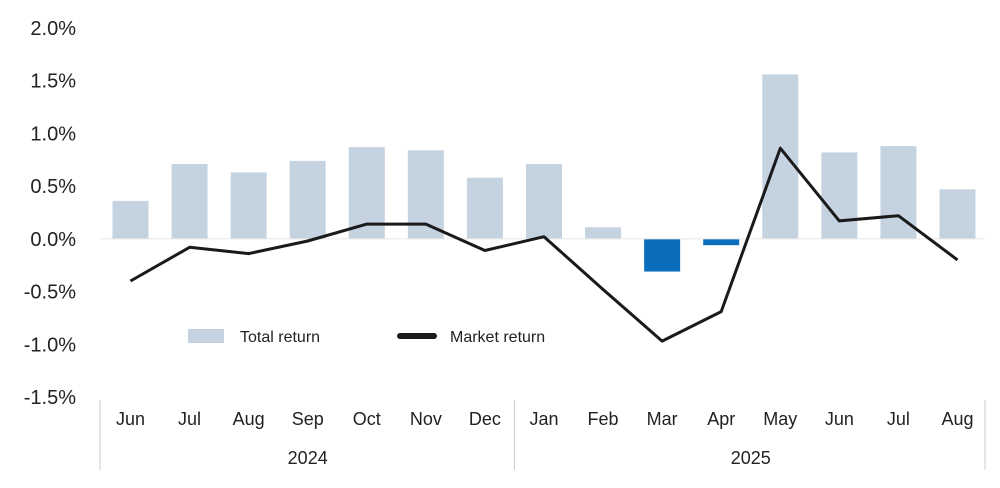 This screenshot has height=488, width=1000. What do you see at coordinates (50, 345) in the screenshot?
I see `y-tick-label: -1.0%` at bounding box center [50, 345].